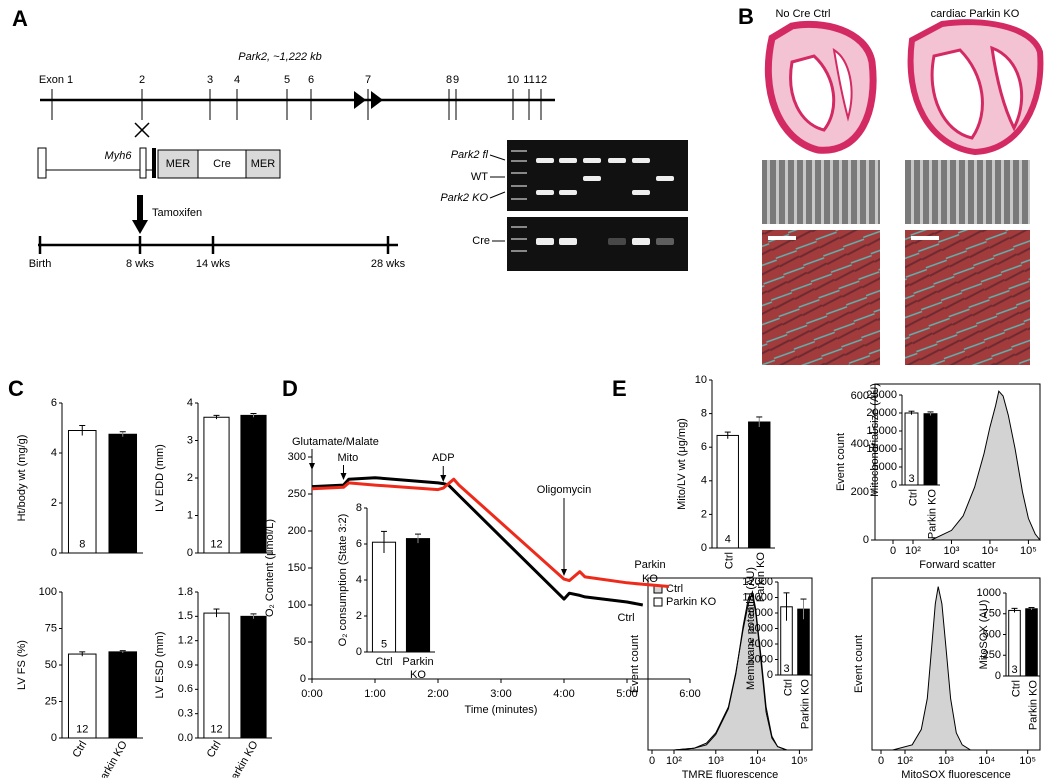 This screenshot has width=1050, height=778. I want to click on gel-label: Park2 KO, so click(464, 198).